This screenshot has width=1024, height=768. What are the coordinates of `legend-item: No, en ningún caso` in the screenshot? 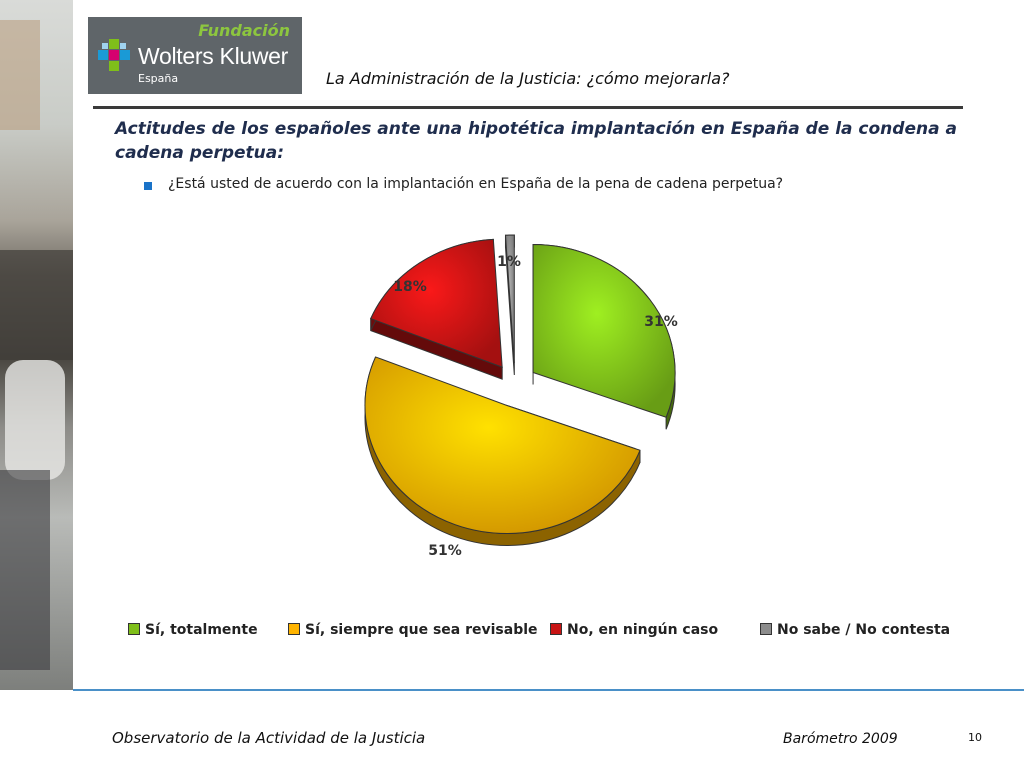 It's located at (634, 630).